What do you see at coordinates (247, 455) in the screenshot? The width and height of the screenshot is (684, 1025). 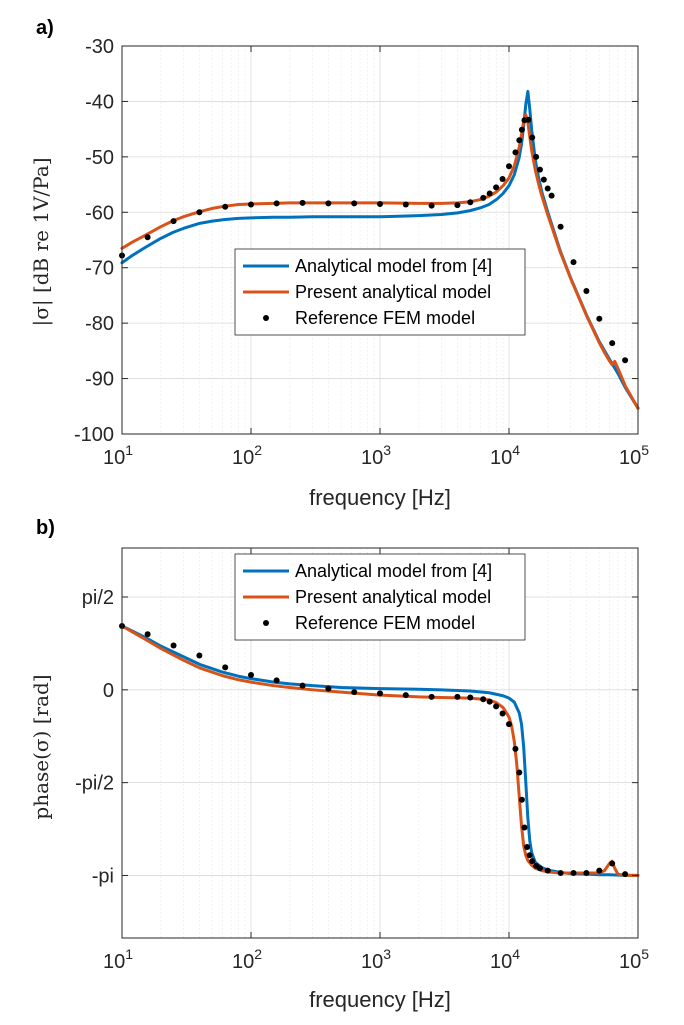 I see `panel-a-x-tick-label: 10²` at bounding box center [247, 455].